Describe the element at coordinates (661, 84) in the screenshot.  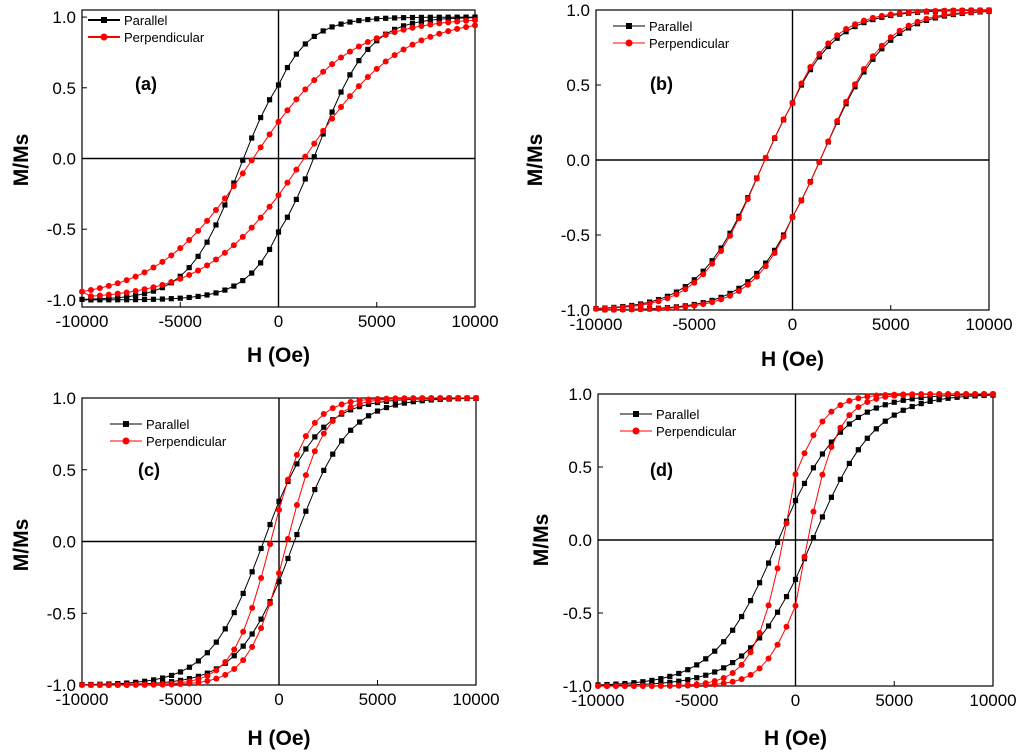
I see `panel-label: (b)` at that location.